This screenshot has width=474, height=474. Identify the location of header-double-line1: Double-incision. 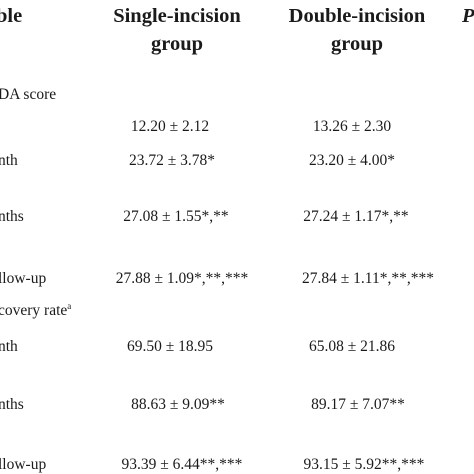
(357, 16).